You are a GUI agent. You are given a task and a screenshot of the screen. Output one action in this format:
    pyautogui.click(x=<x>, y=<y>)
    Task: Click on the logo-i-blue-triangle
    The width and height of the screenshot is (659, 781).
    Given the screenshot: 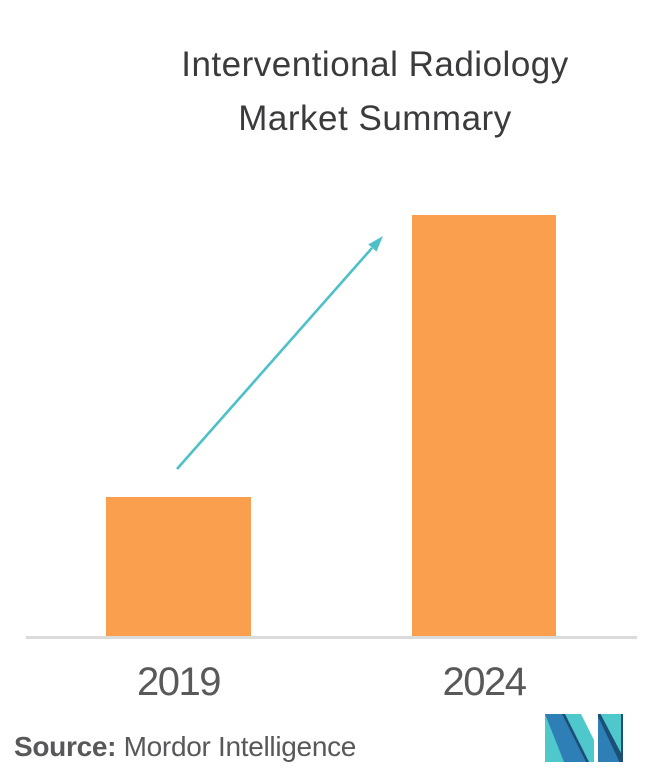 What is the action you would take?
    pyautogui.click(x=609, y=739)
    